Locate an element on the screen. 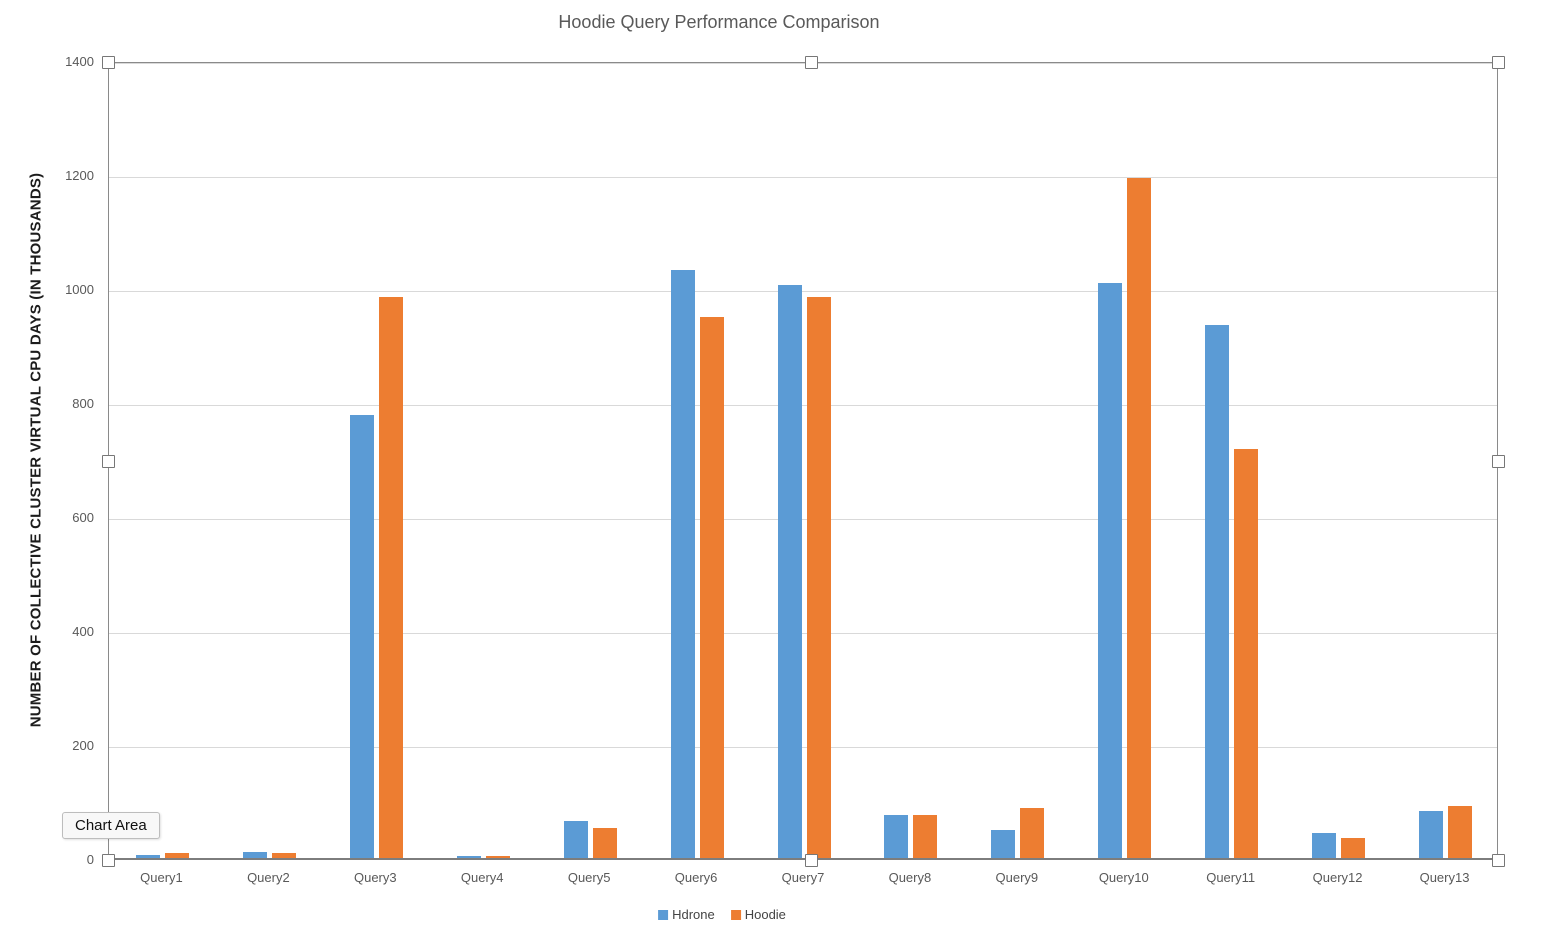  legend-swatch-hdrone is located at coordinates (663, 914).